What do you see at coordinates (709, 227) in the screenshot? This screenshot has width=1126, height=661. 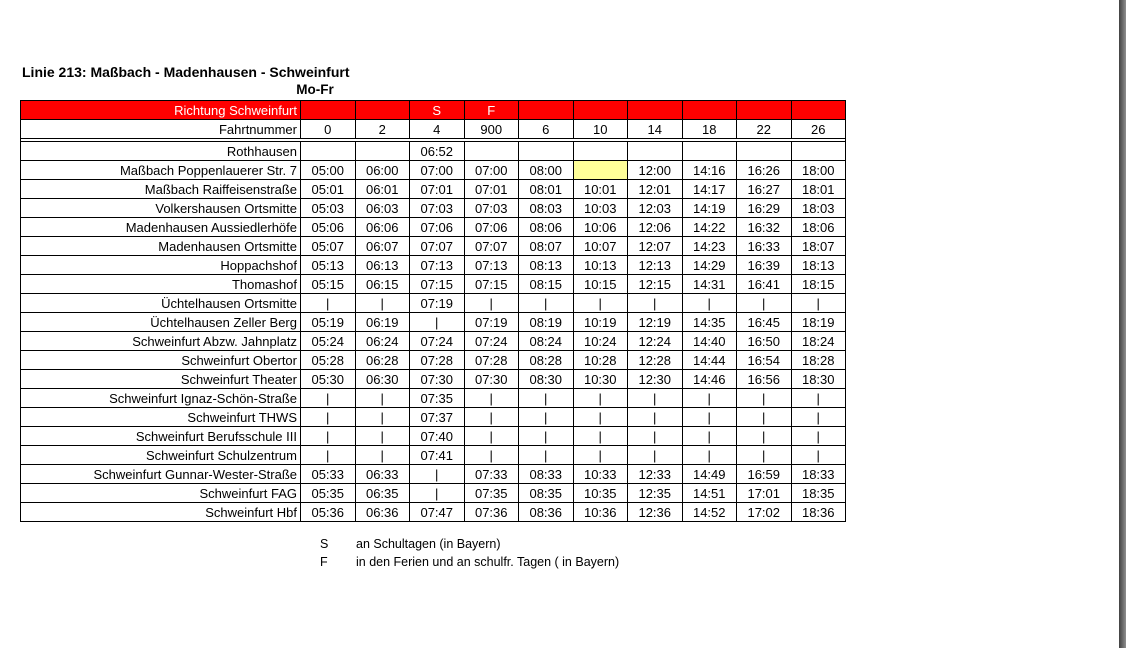 I see `time-cell: 14:22` at bounding box center [709, 227].